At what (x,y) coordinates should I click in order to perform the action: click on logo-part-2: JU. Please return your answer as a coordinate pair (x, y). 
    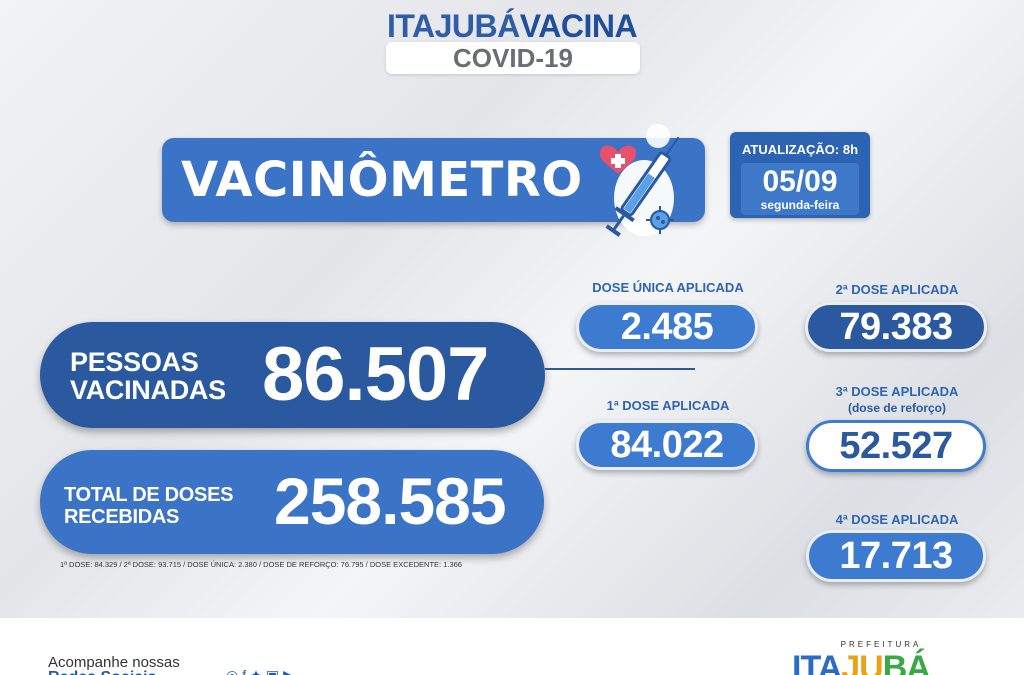
    Looking at the image, I should click on (862, 662).